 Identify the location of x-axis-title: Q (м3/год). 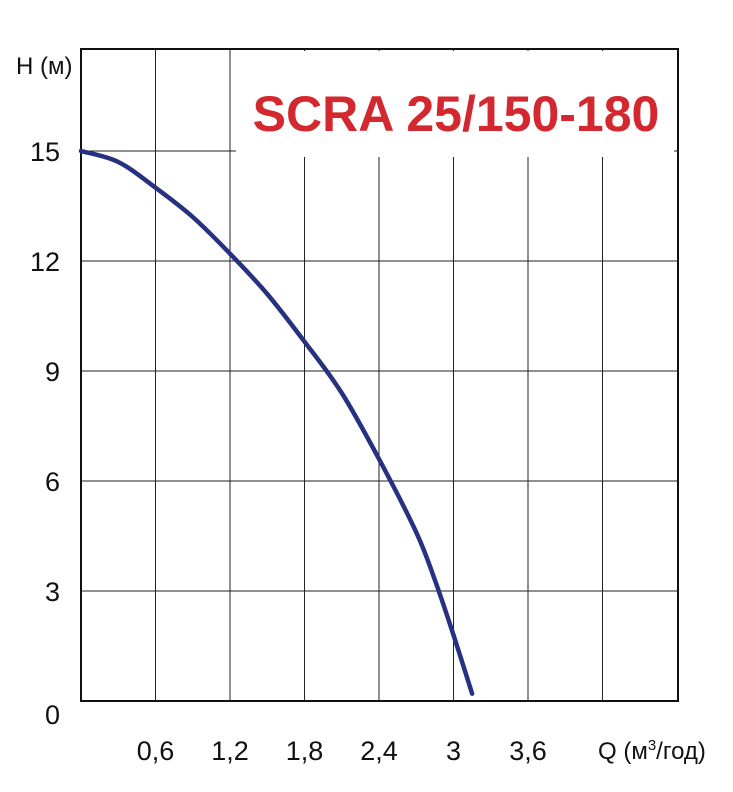
(652, 751).